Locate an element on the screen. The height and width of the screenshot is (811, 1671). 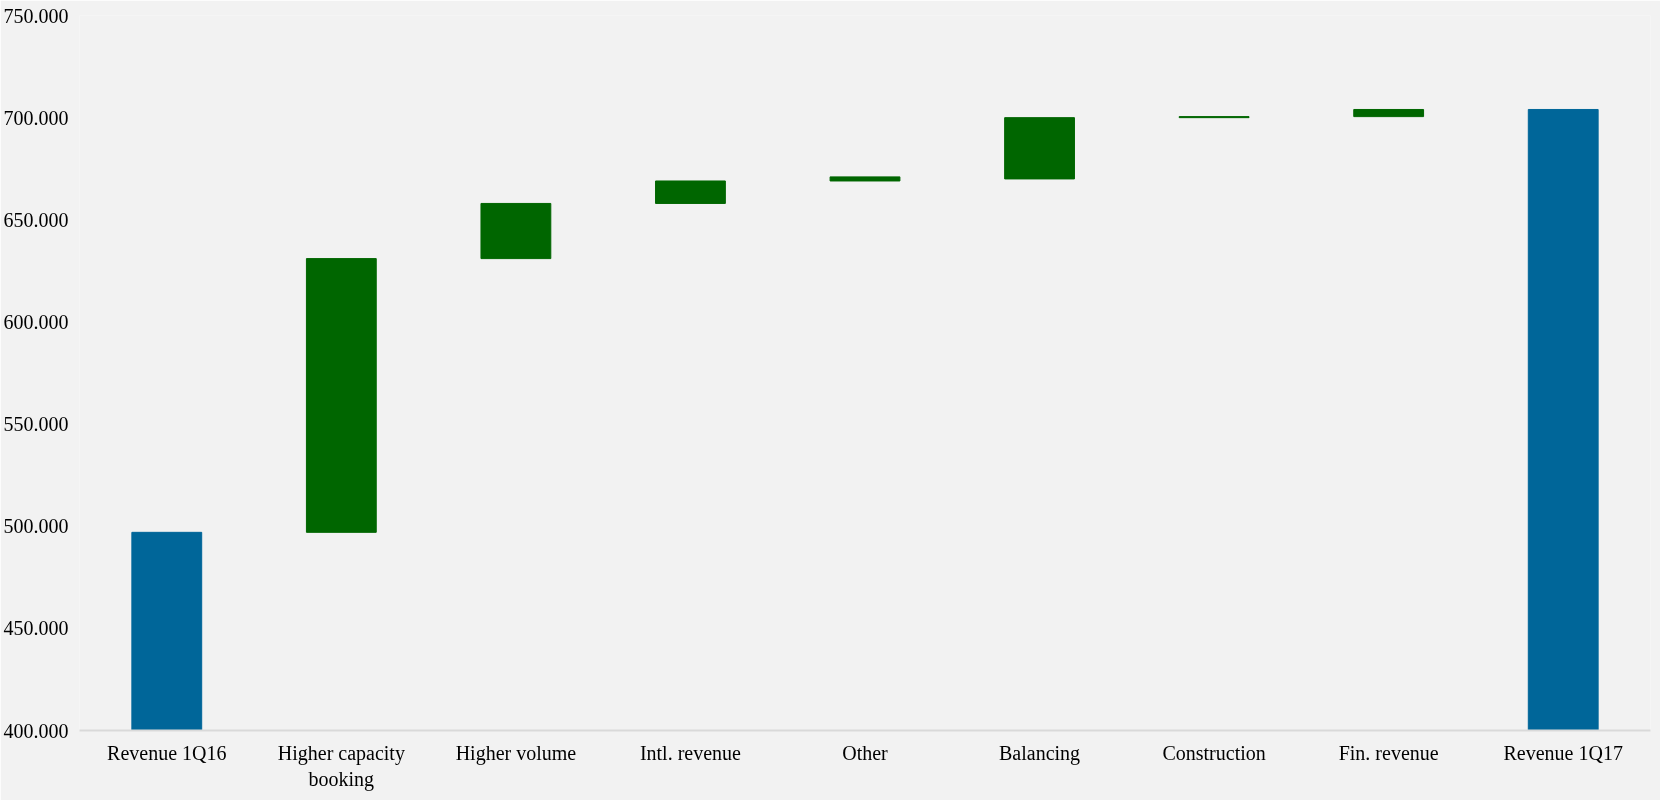
x-tick-label: Other is located at coordinates (865, 752).